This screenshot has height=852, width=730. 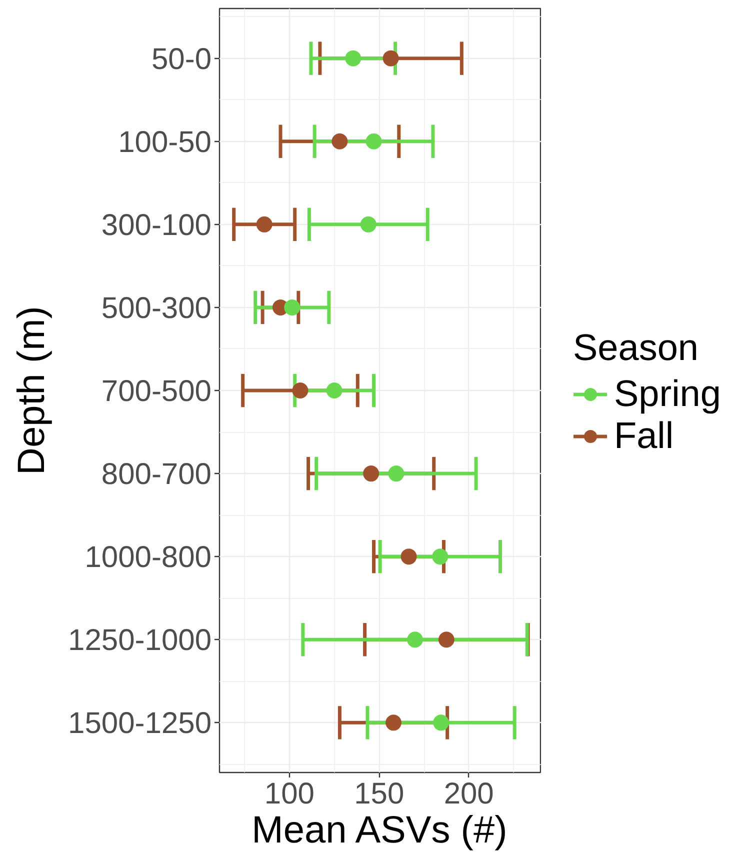 What do you see at coordinates (181, 59) in the screenshot?
I see `y-tick-label: 50-0` at bounding box center [181, 59].